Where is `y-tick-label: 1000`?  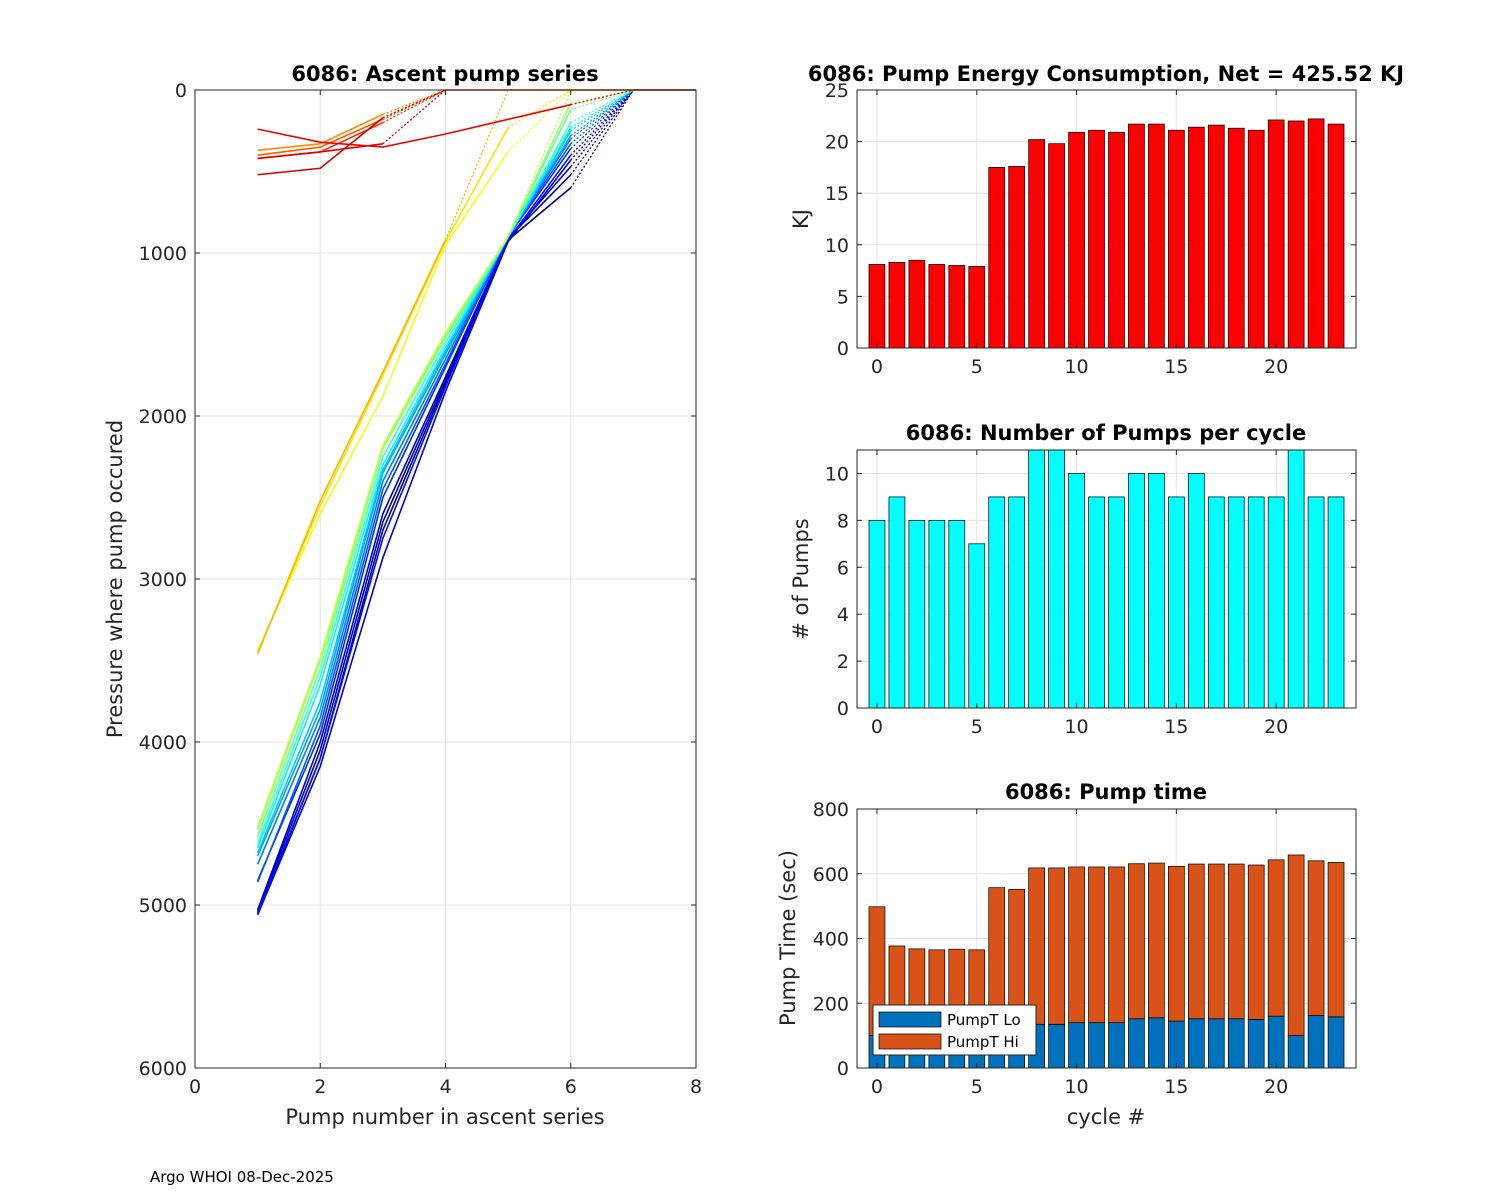
y-tick-label: 1000 is located at coordinates (163, 254).